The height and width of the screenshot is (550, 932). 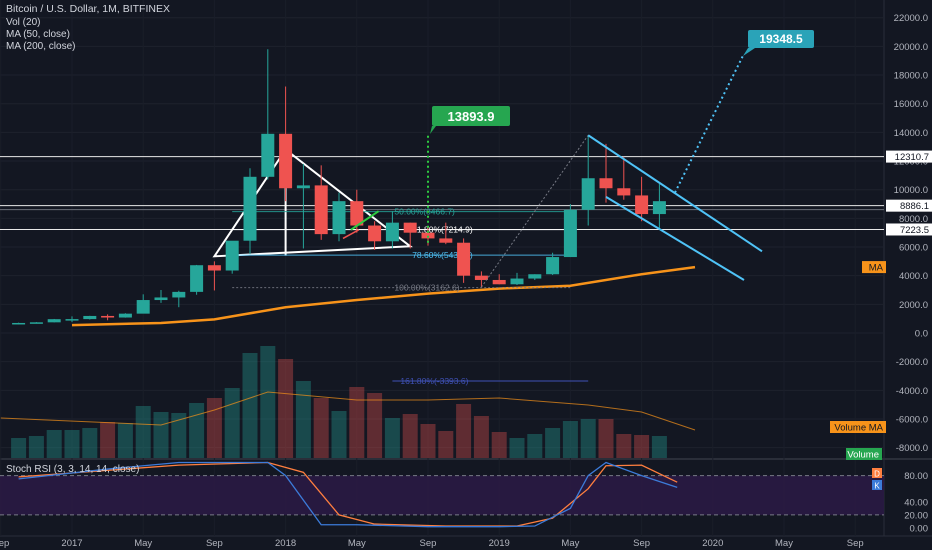 What do you see at coordinates (911, 133) in the screenshot?
I see `price-tick-label: 14000.0` at bounding box center [911, 133].